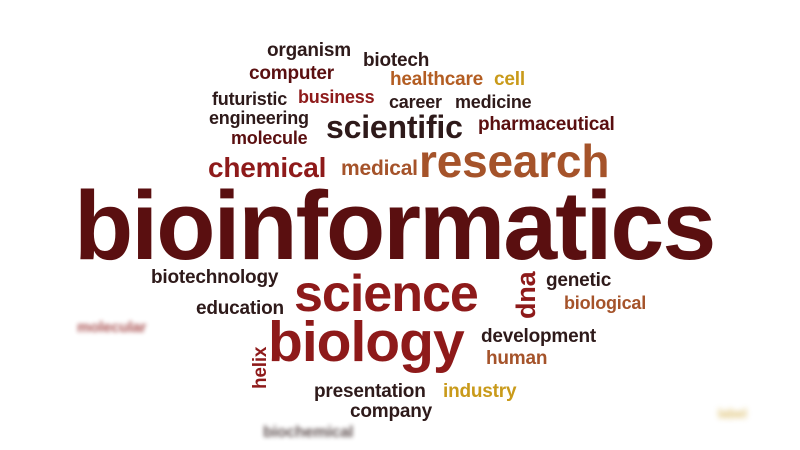 The height and width of the screenshot is (450, 800). What do you see at coordinates (269, 138) in the screenshot?
I see `word-molecule: molecule` at bounding box center [269, 138].